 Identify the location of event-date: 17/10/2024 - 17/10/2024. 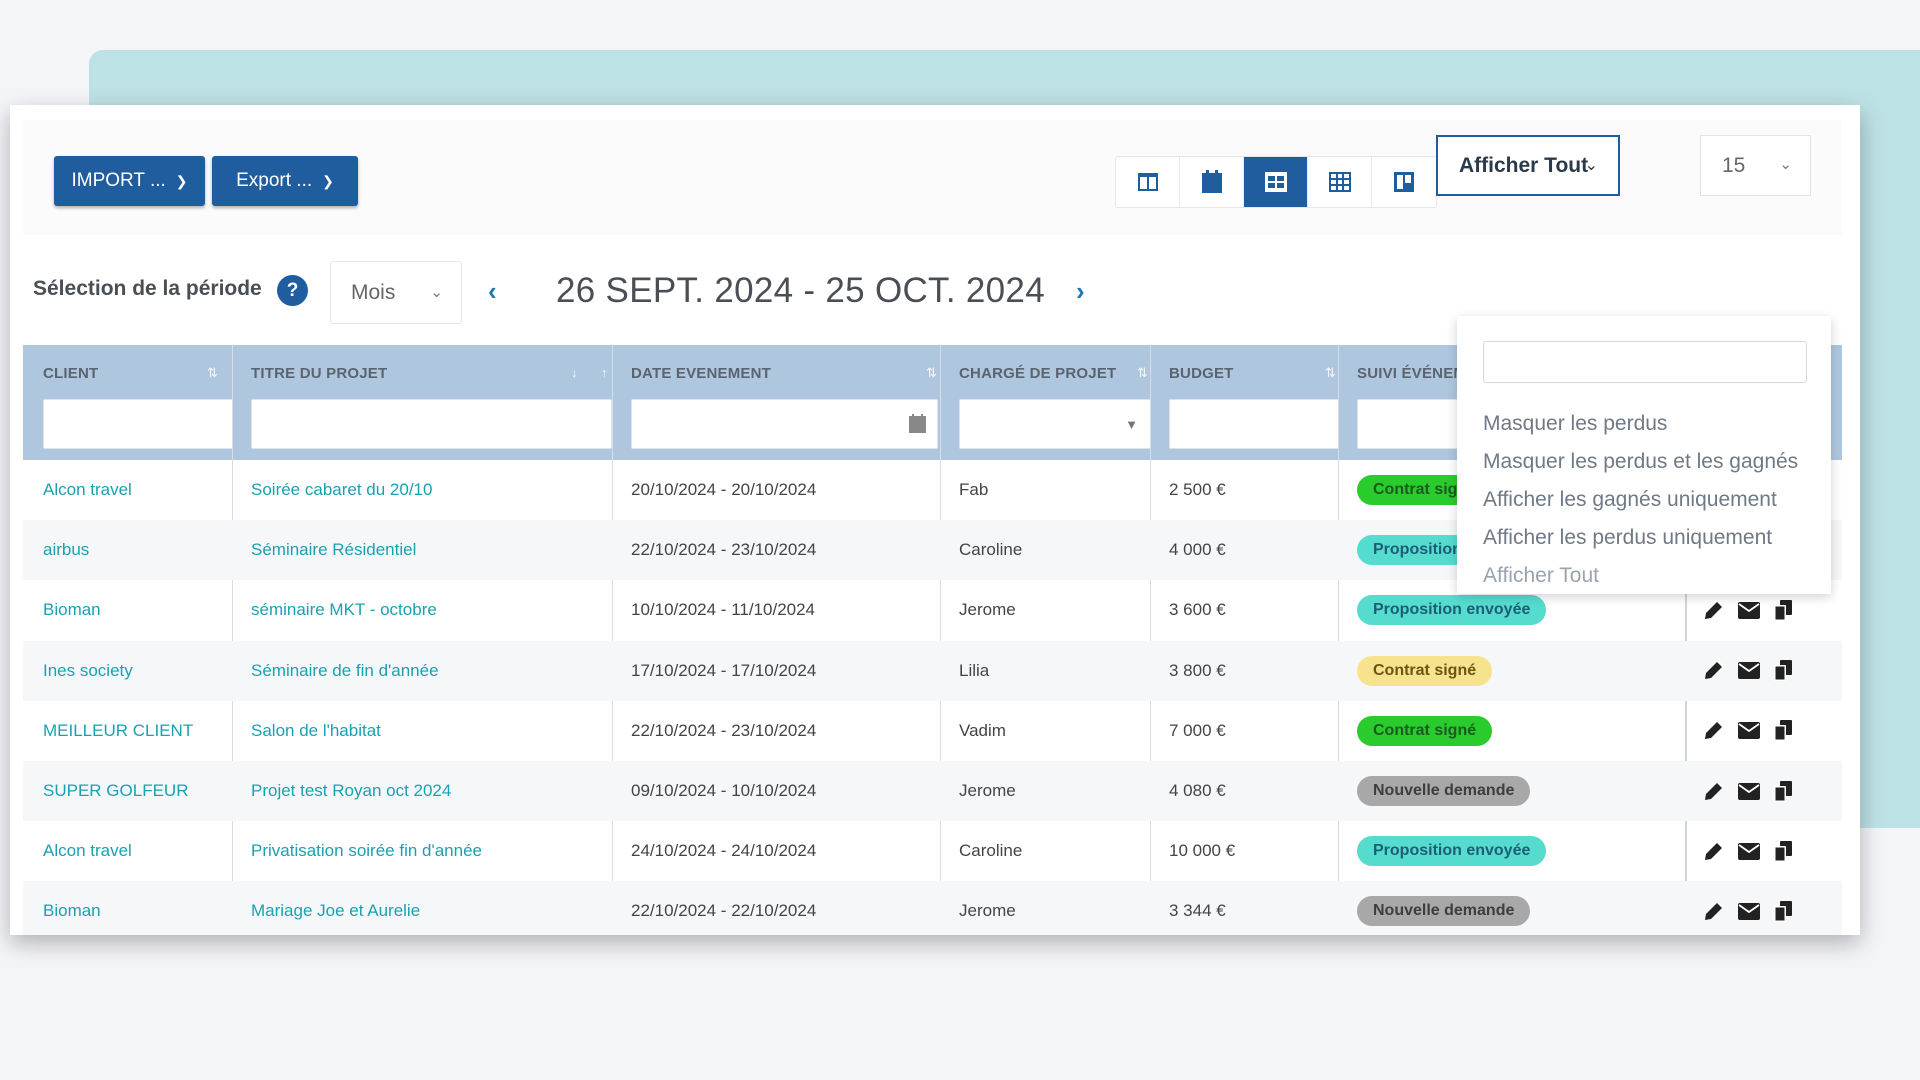
(724, 670).